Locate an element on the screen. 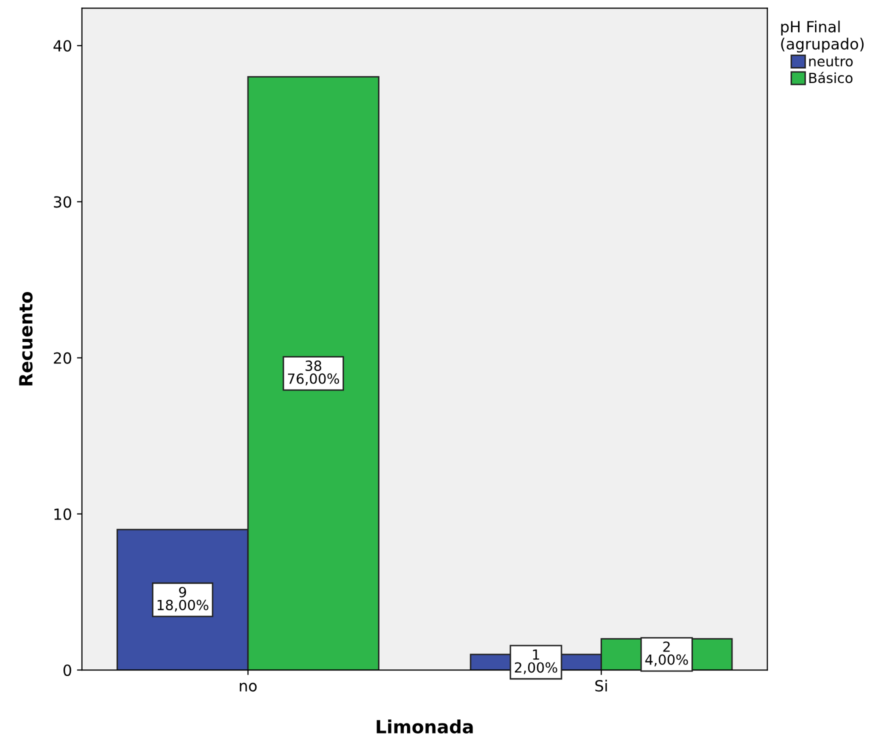  y-tick-label: 30 is located at coordinates (63, 202).